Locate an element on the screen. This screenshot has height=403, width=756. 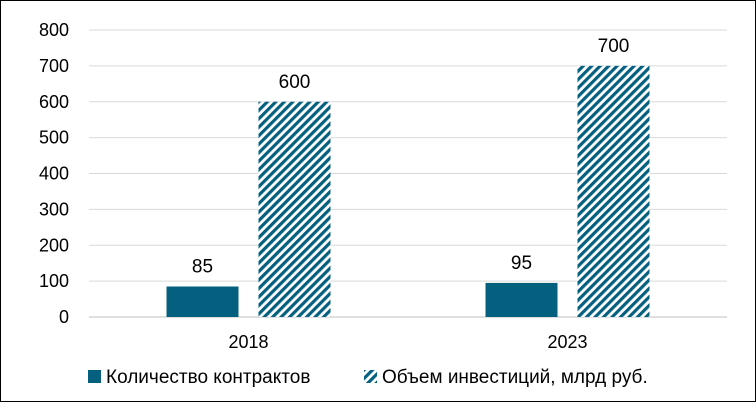
legend-label: Количество контрактов is located at coordinates (208, 377).